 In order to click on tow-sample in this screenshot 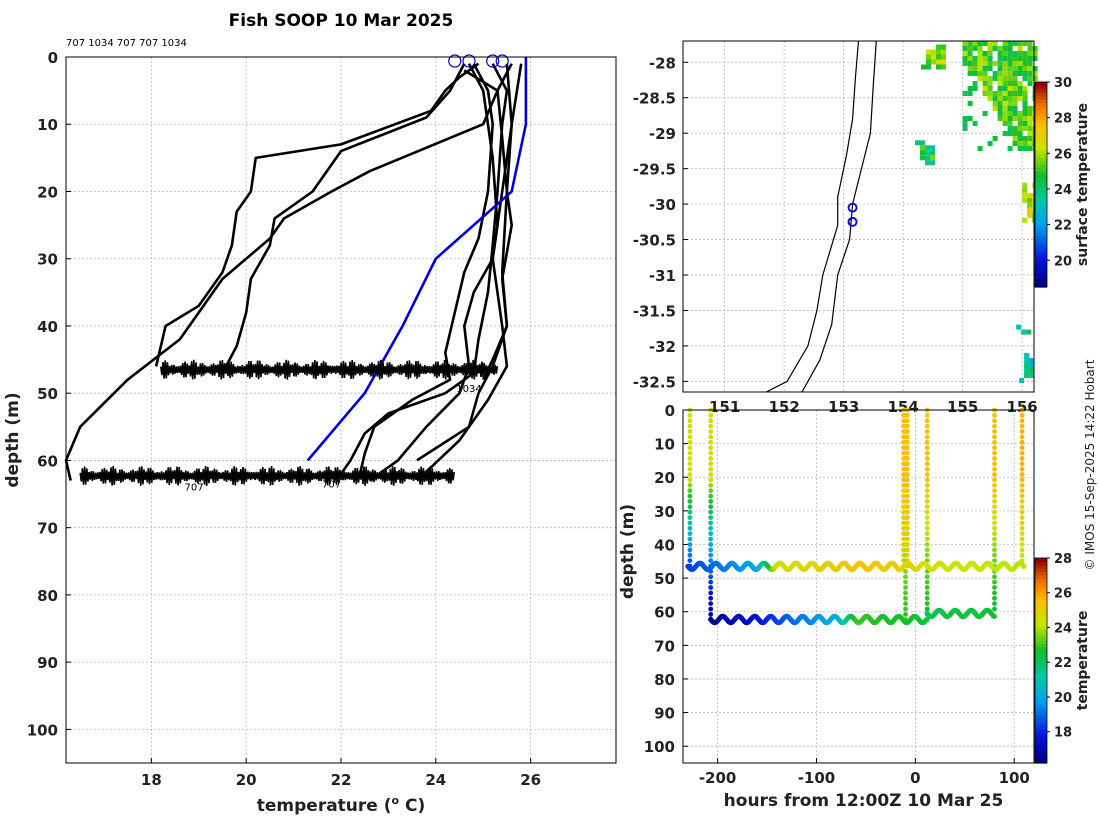, I will do `click(994, 616)`.